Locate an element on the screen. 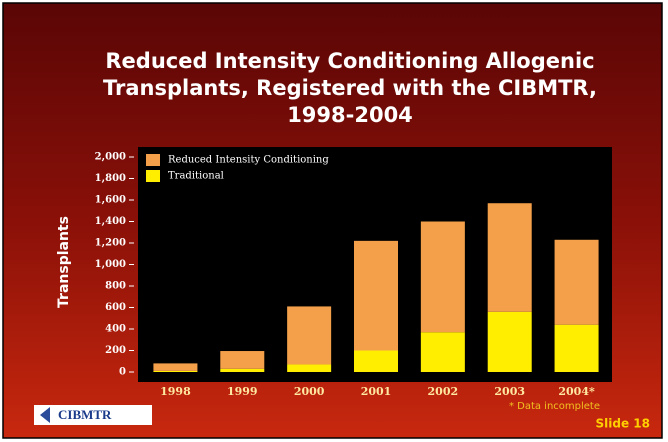 The image size is (668, 442). legend-label: Traditional is located at coordinates (196, 176).